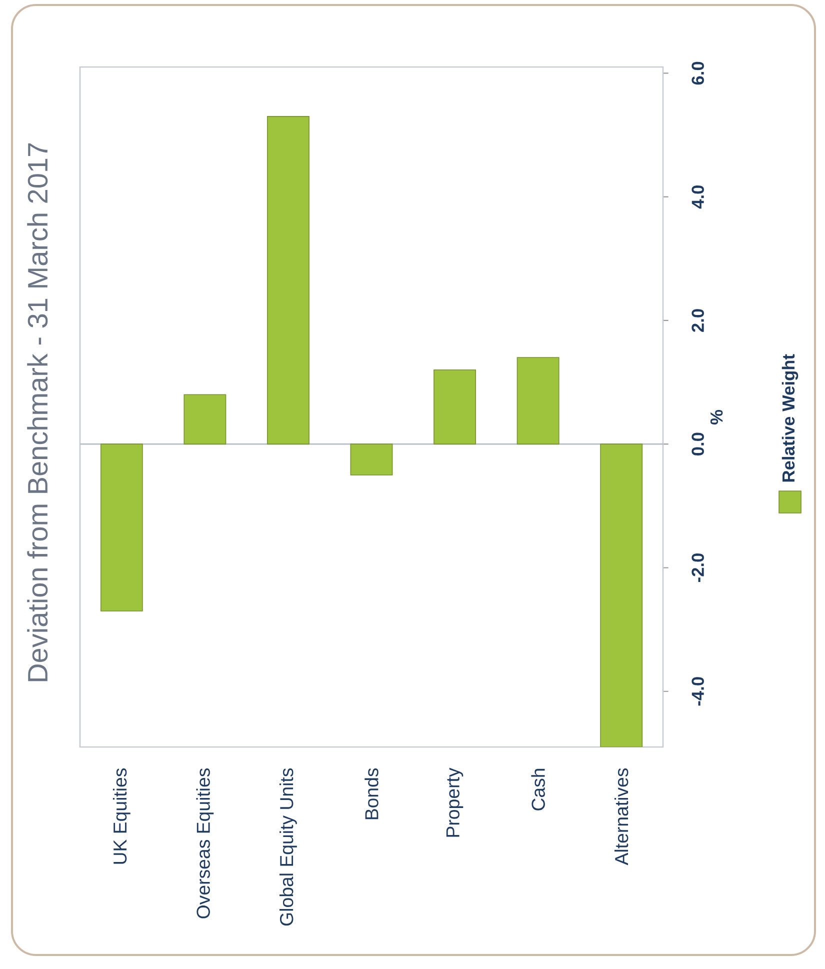  Describe the element at coordinates (698, 73) in the screenshot. I see `y-tick-label: 6.0` at that location.